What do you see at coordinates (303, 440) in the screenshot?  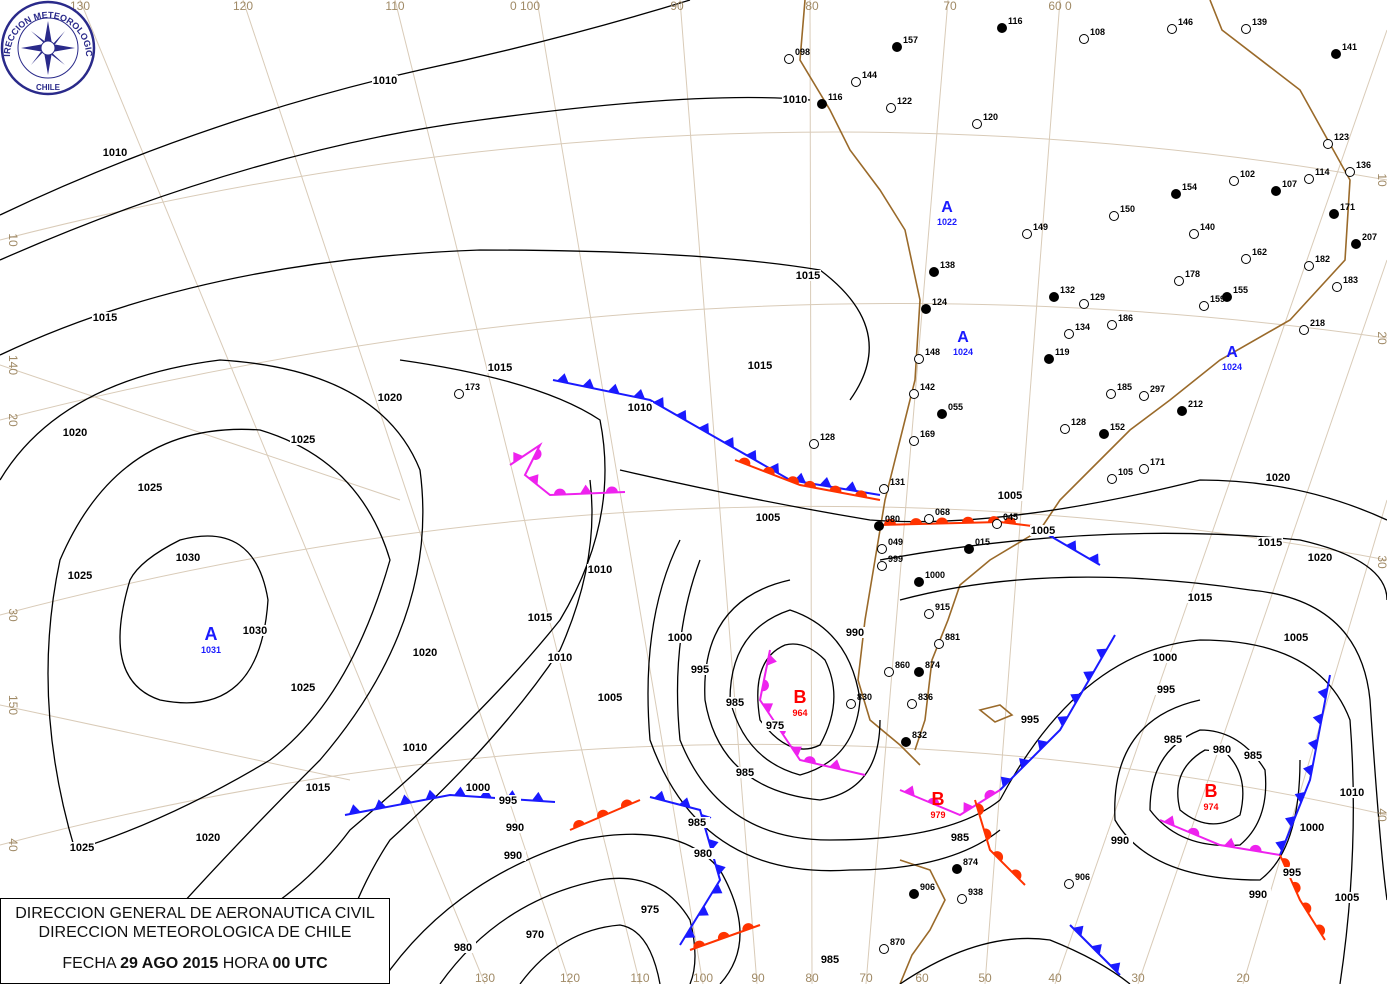 I see `isobar-label-text: 1025` at bounding box center [303, 440].